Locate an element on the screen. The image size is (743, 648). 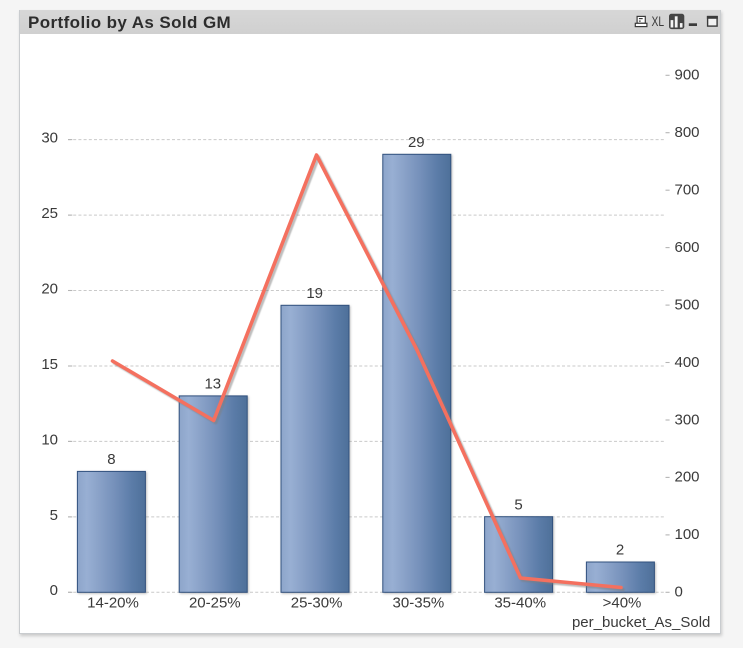
svg-text: 500 is located at coordinates (687, 304).